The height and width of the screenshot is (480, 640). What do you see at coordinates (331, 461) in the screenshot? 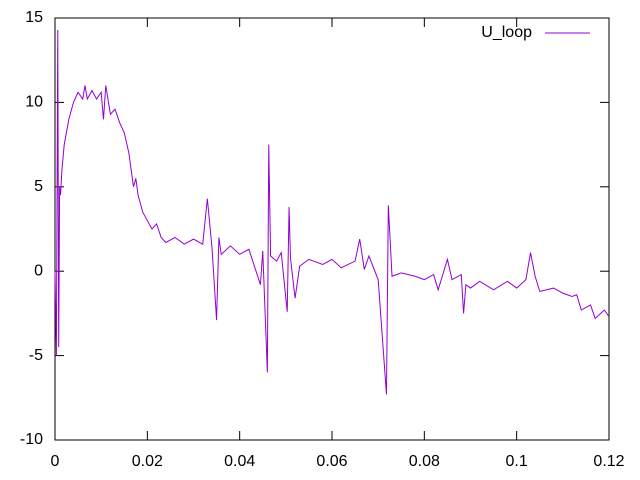
I see `x-tick-label: 0.06` at bounding box center [331, 461].